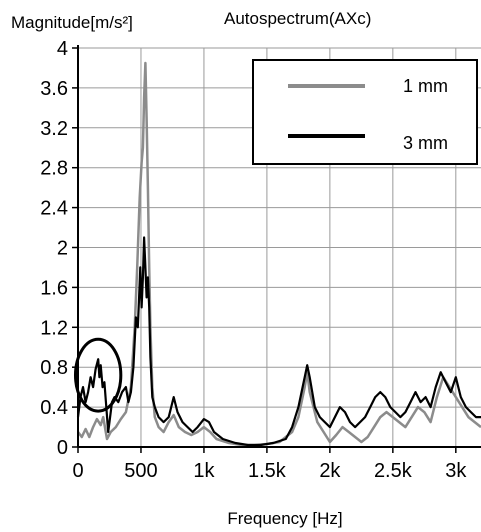  What do you see at coordinates (54, 328) in the screenshot?
I see `y-tick-label: 1.2` at bounding box center [54, 328].